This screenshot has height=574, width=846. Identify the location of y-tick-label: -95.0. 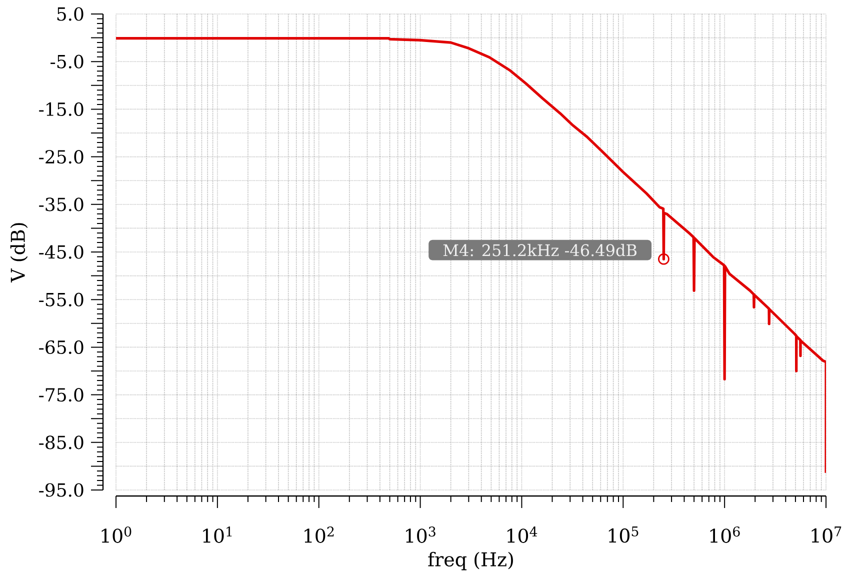
(61, 490).